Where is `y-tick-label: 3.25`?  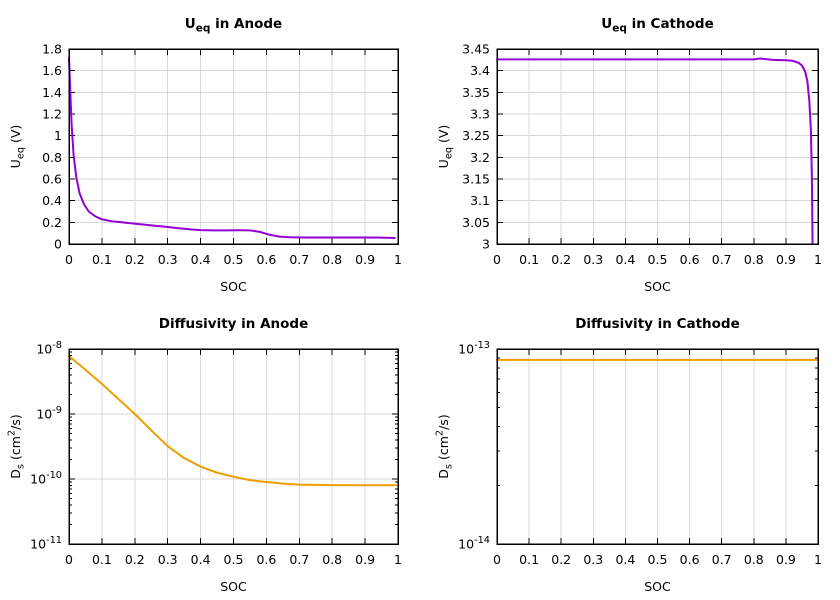 y-tick-label: 3.25 is located at coordinates (476, 135).